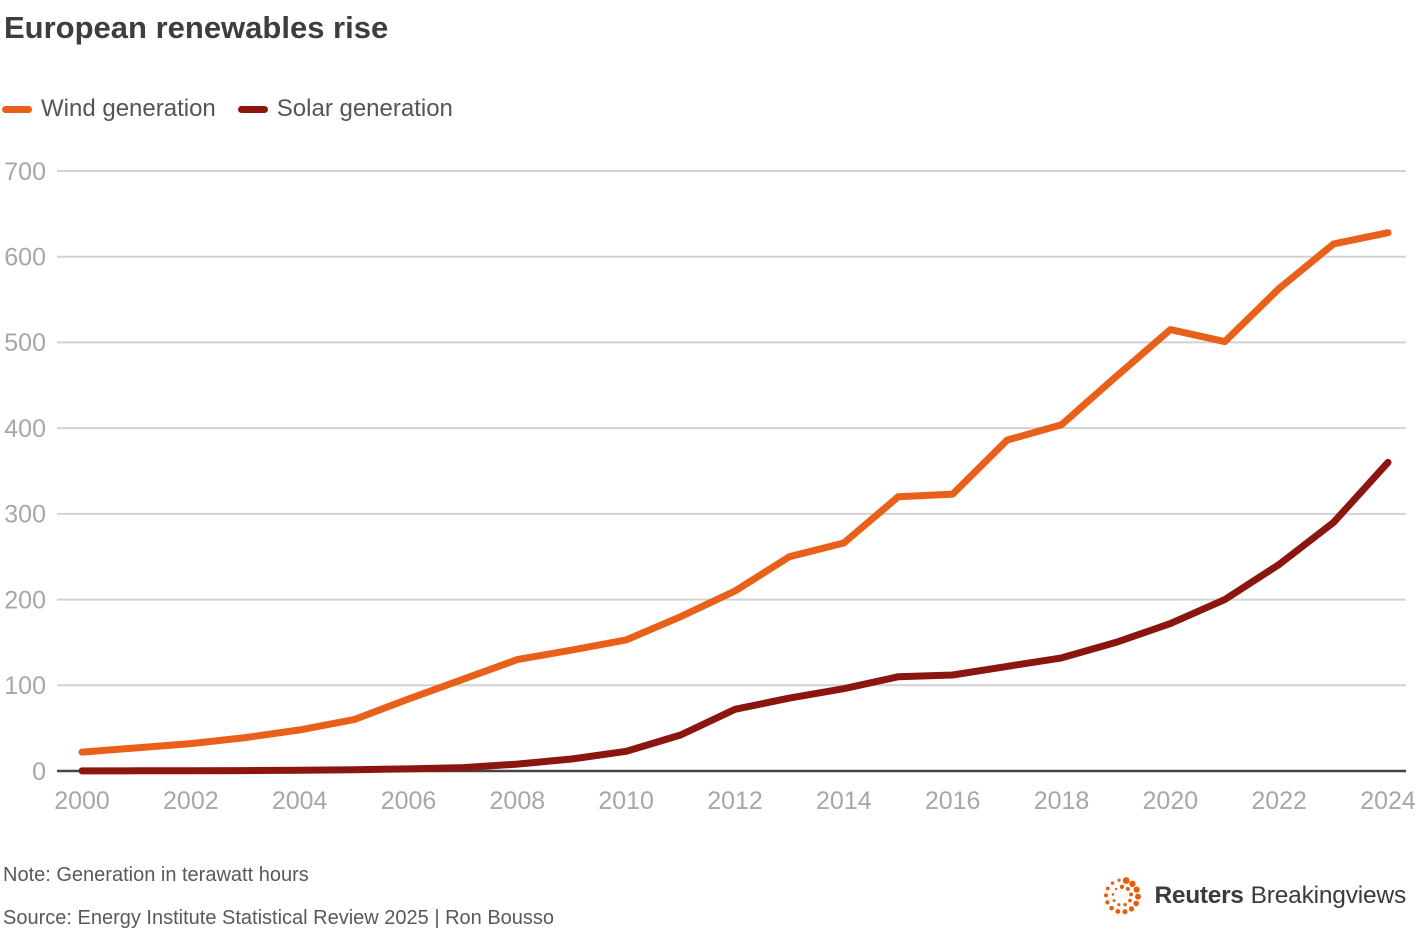 This screenshot has height=934, width=1420. Describe the element at coordinates (1171, 801) in the screenshot. I see `x-tick-label: 2020` at that location.